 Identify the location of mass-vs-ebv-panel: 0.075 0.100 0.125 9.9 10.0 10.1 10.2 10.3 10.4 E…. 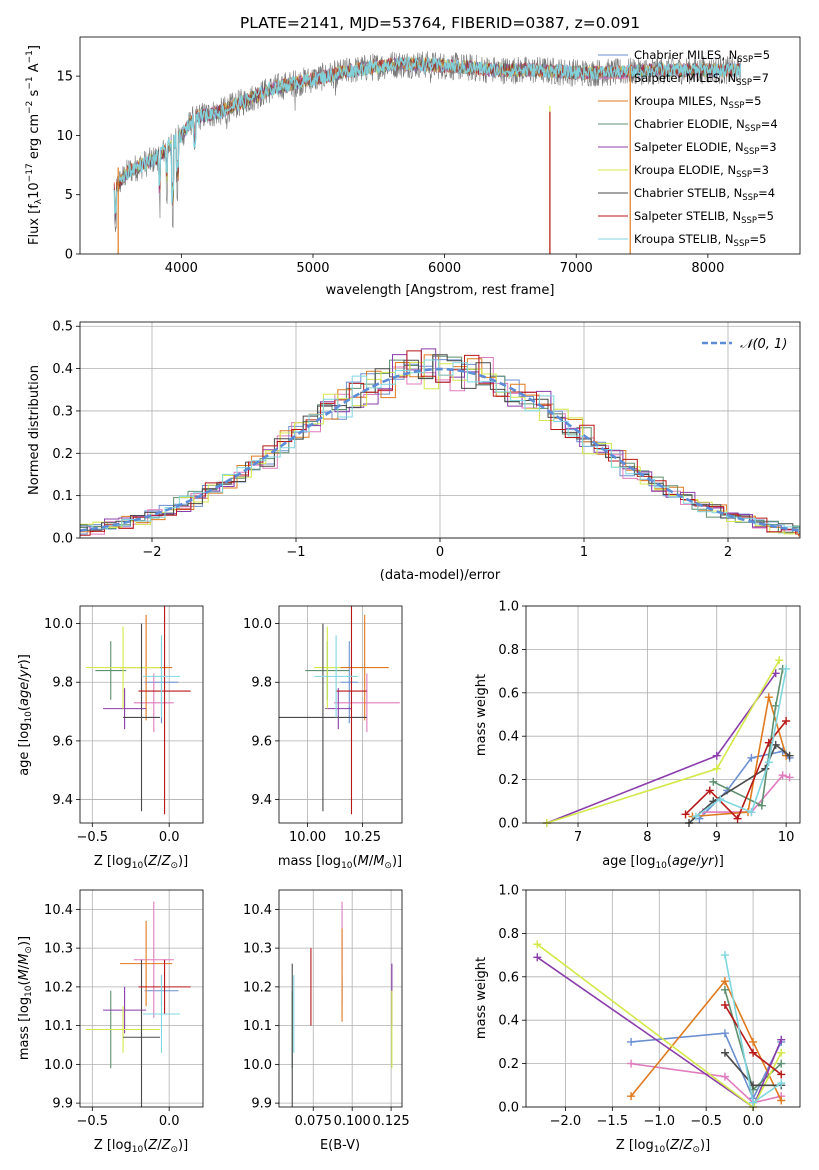
(326, 1021).